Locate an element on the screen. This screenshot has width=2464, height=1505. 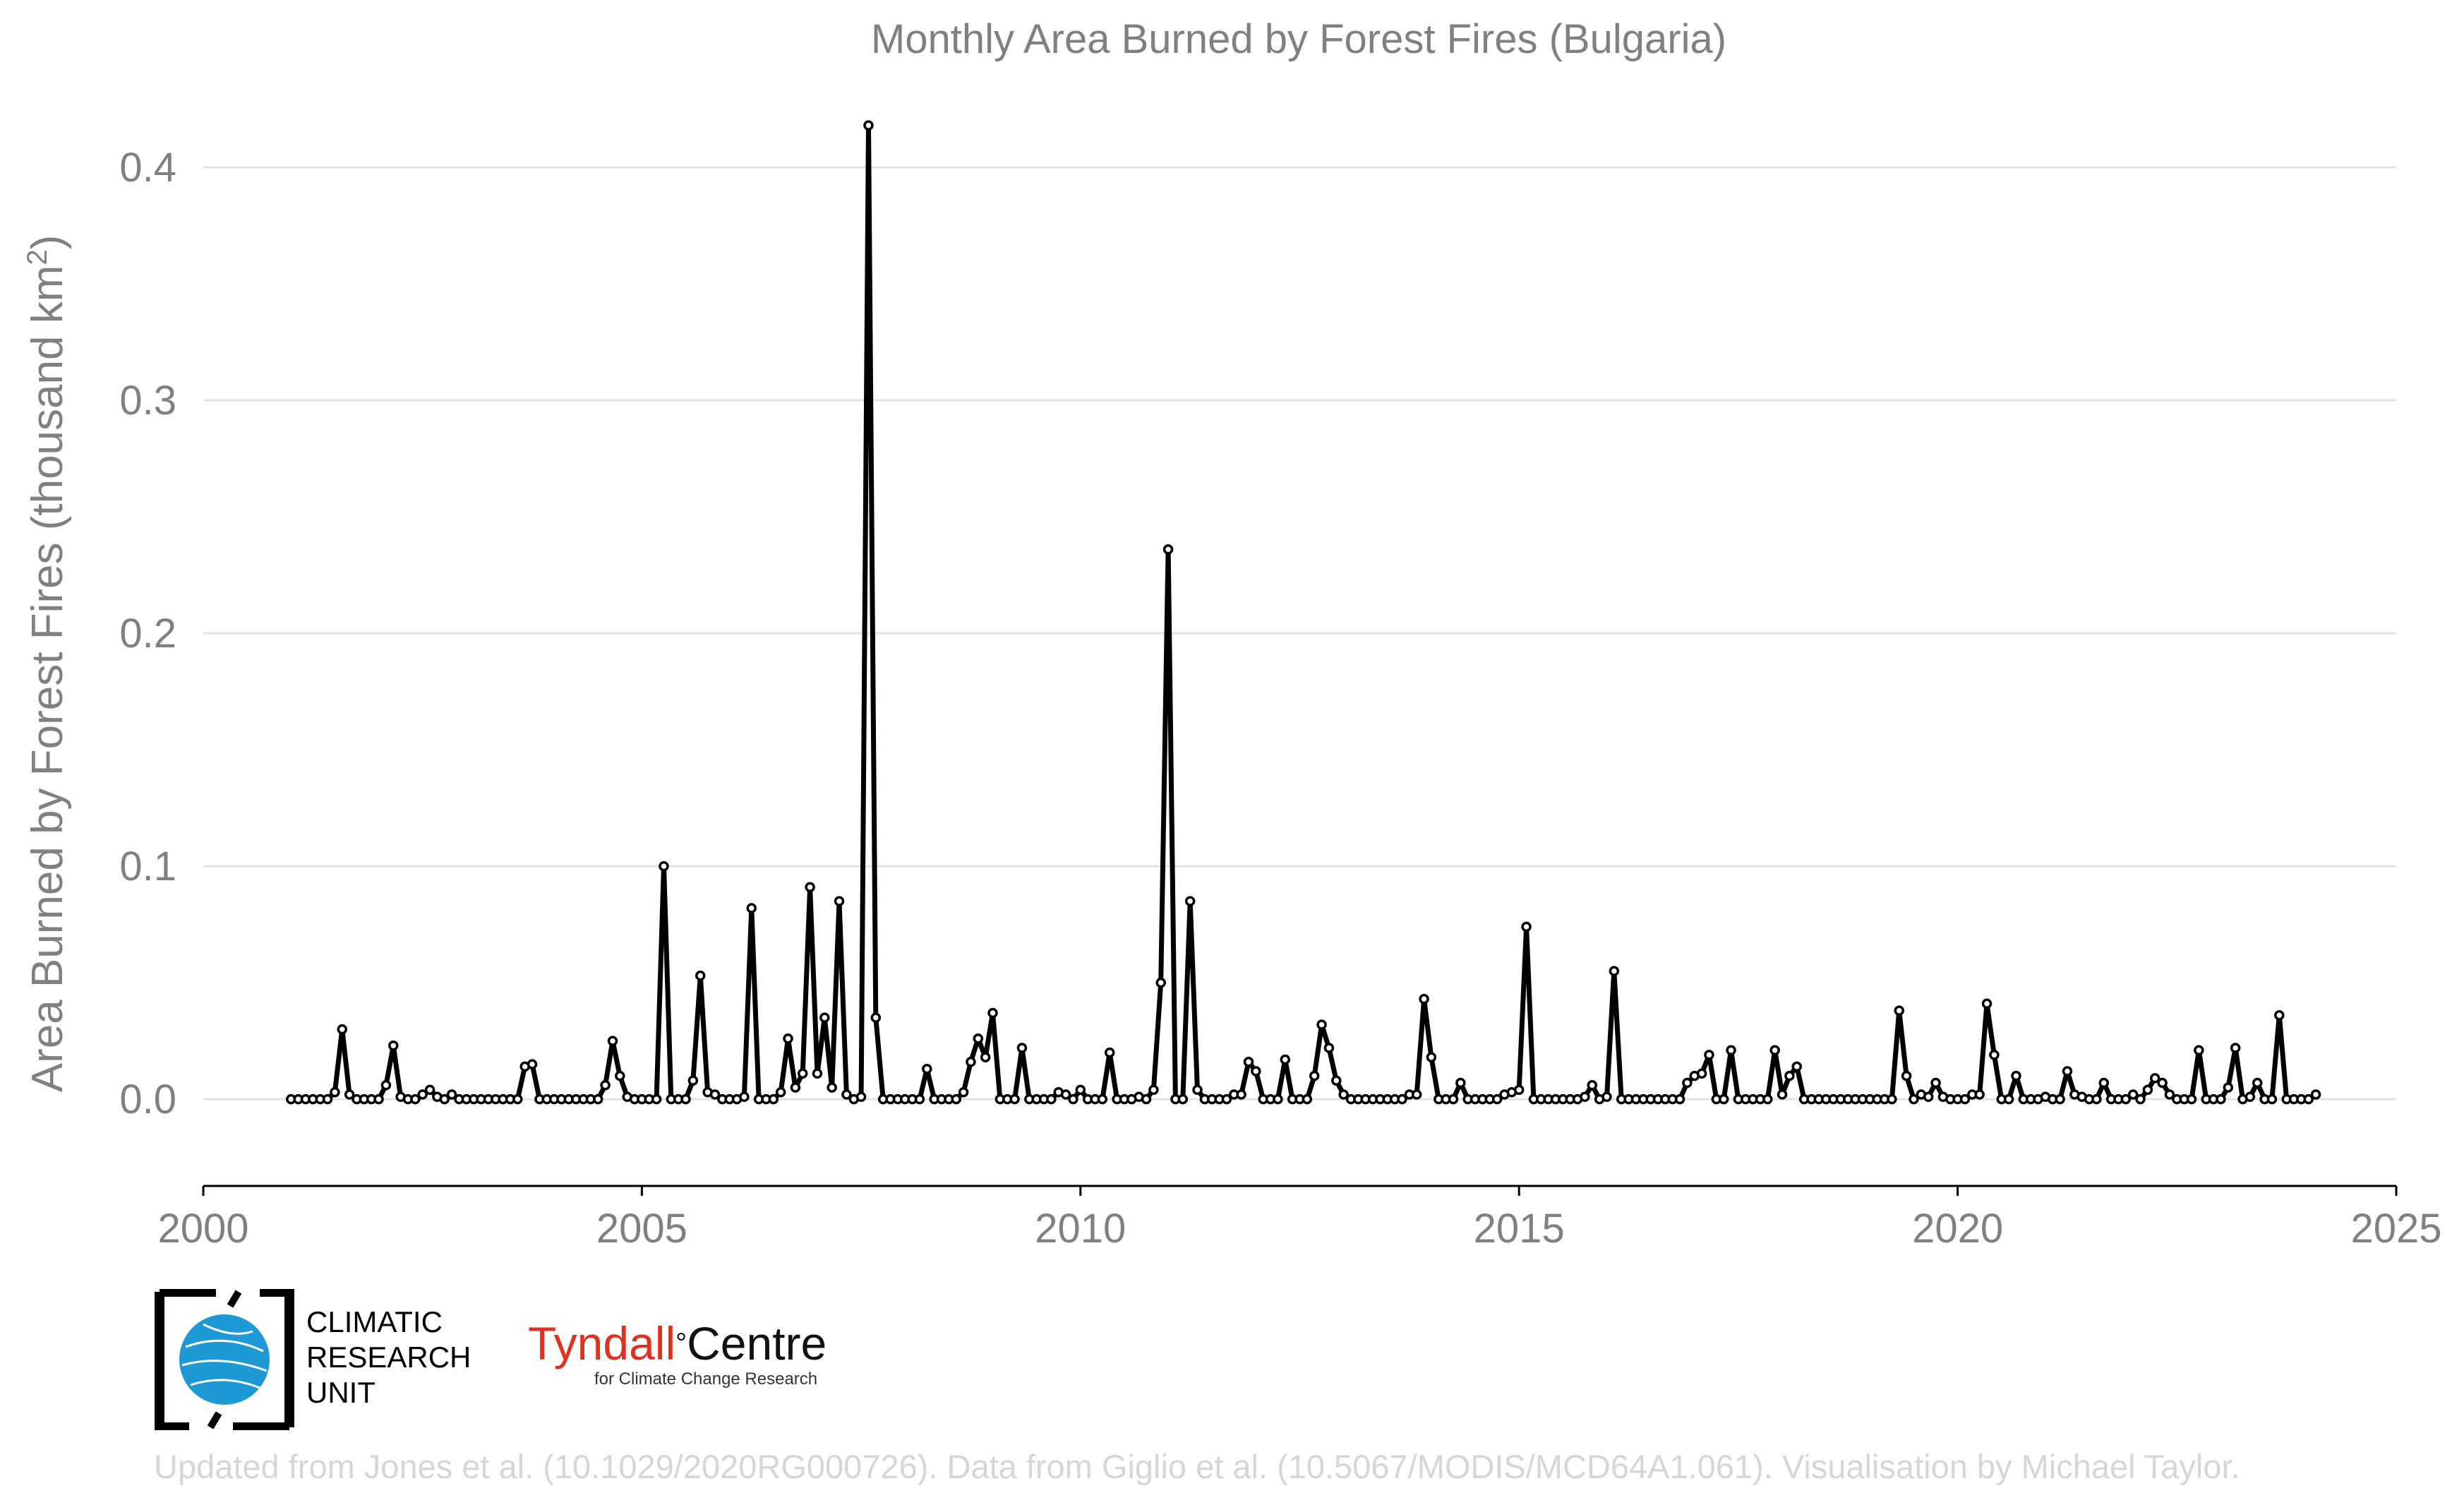
tyndall-degree: ° is located at coordinates (681, 1343).